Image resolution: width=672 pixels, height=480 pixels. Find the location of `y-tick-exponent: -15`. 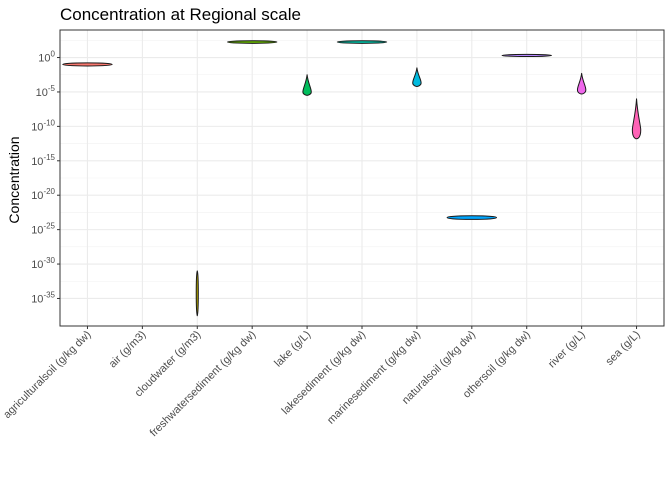

y-tick-exponent: -15 is located at coordinates (49, 157).